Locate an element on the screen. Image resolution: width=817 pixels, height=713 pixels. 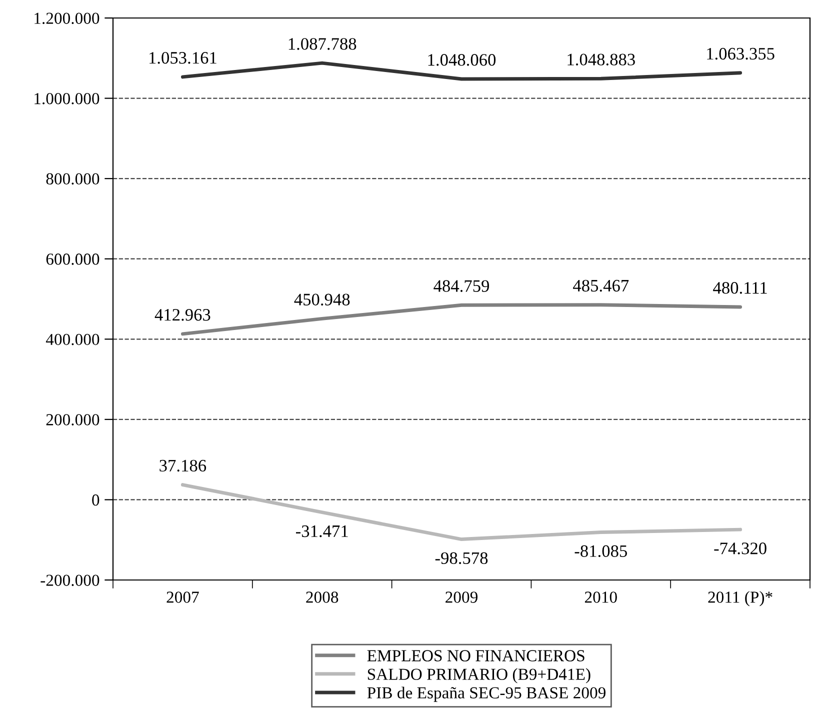
y-tick-label: 200.000 is located at coordinates (73, 420).